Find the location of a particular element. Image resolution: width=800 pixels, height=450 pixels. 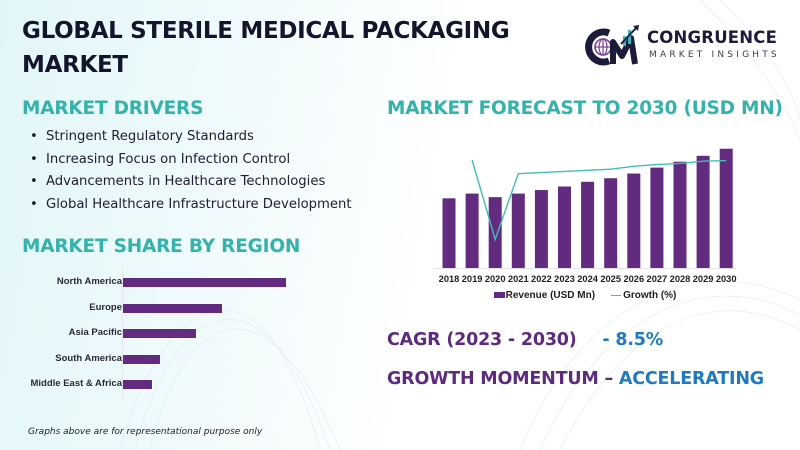

region-bar-label: Europe is located at coordinates (105, 307).